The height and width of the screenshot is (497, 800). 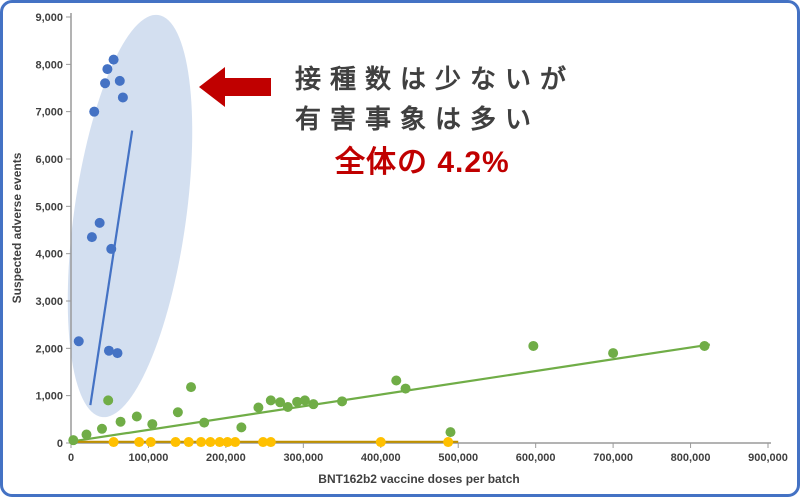 I want to click on arrow-left-shape, so click(x=235, y=87).